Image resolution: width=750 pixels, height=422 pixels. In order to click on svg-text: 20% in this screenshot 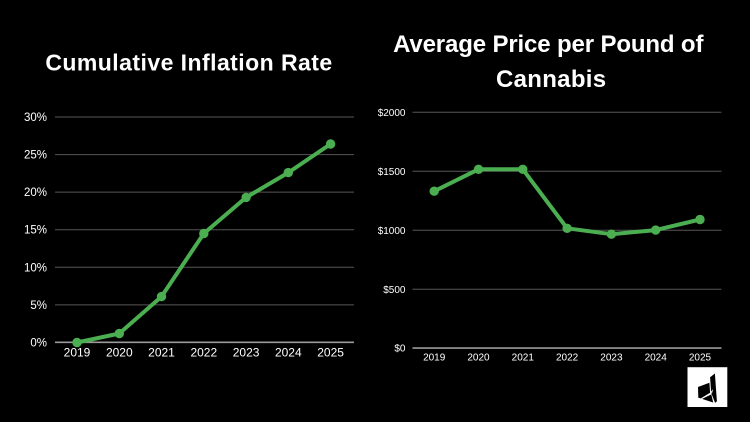, I will do `click(35, 193)`.